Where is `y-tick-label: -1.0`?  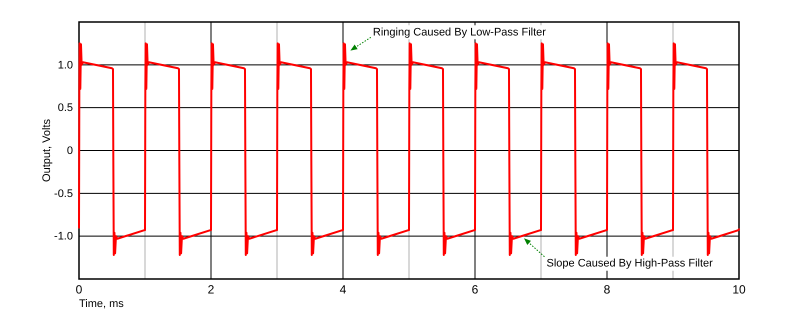 y-tick-label: -1.0 is located at coordinates (63, 236).